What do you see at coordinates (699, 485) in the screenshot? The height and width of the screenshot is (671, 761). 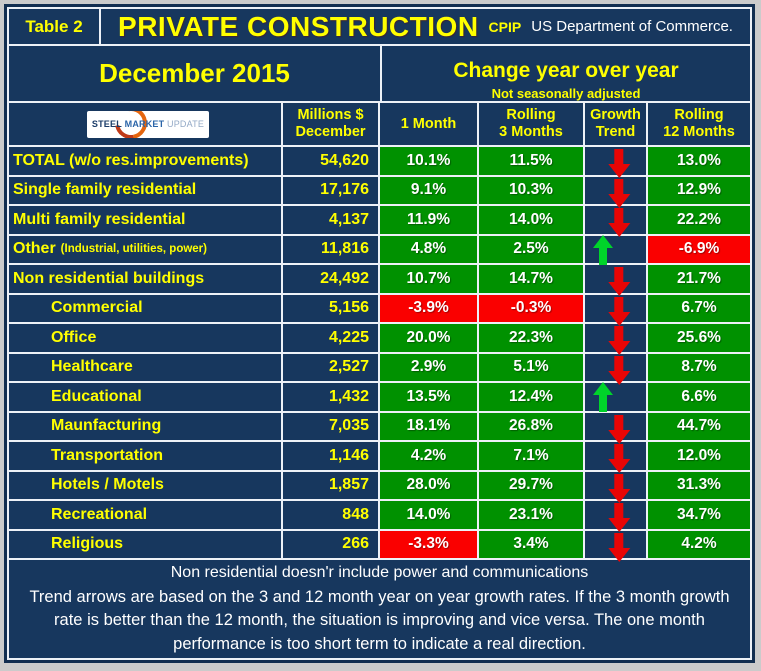 I see `pct-12months: 31.3%` at bounding box center [699, 485].